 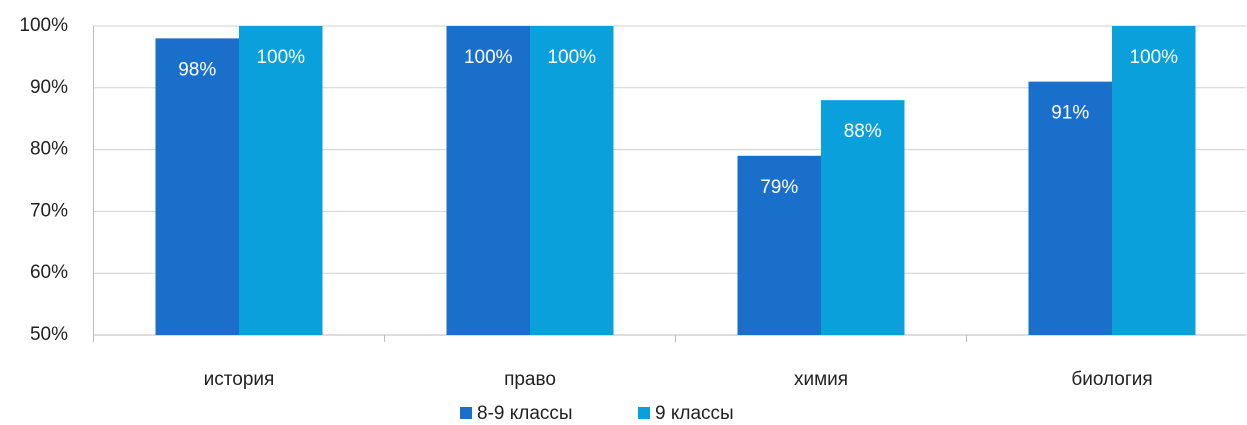 I want to click on data-label: 91%, so click(x=1070, y=113).